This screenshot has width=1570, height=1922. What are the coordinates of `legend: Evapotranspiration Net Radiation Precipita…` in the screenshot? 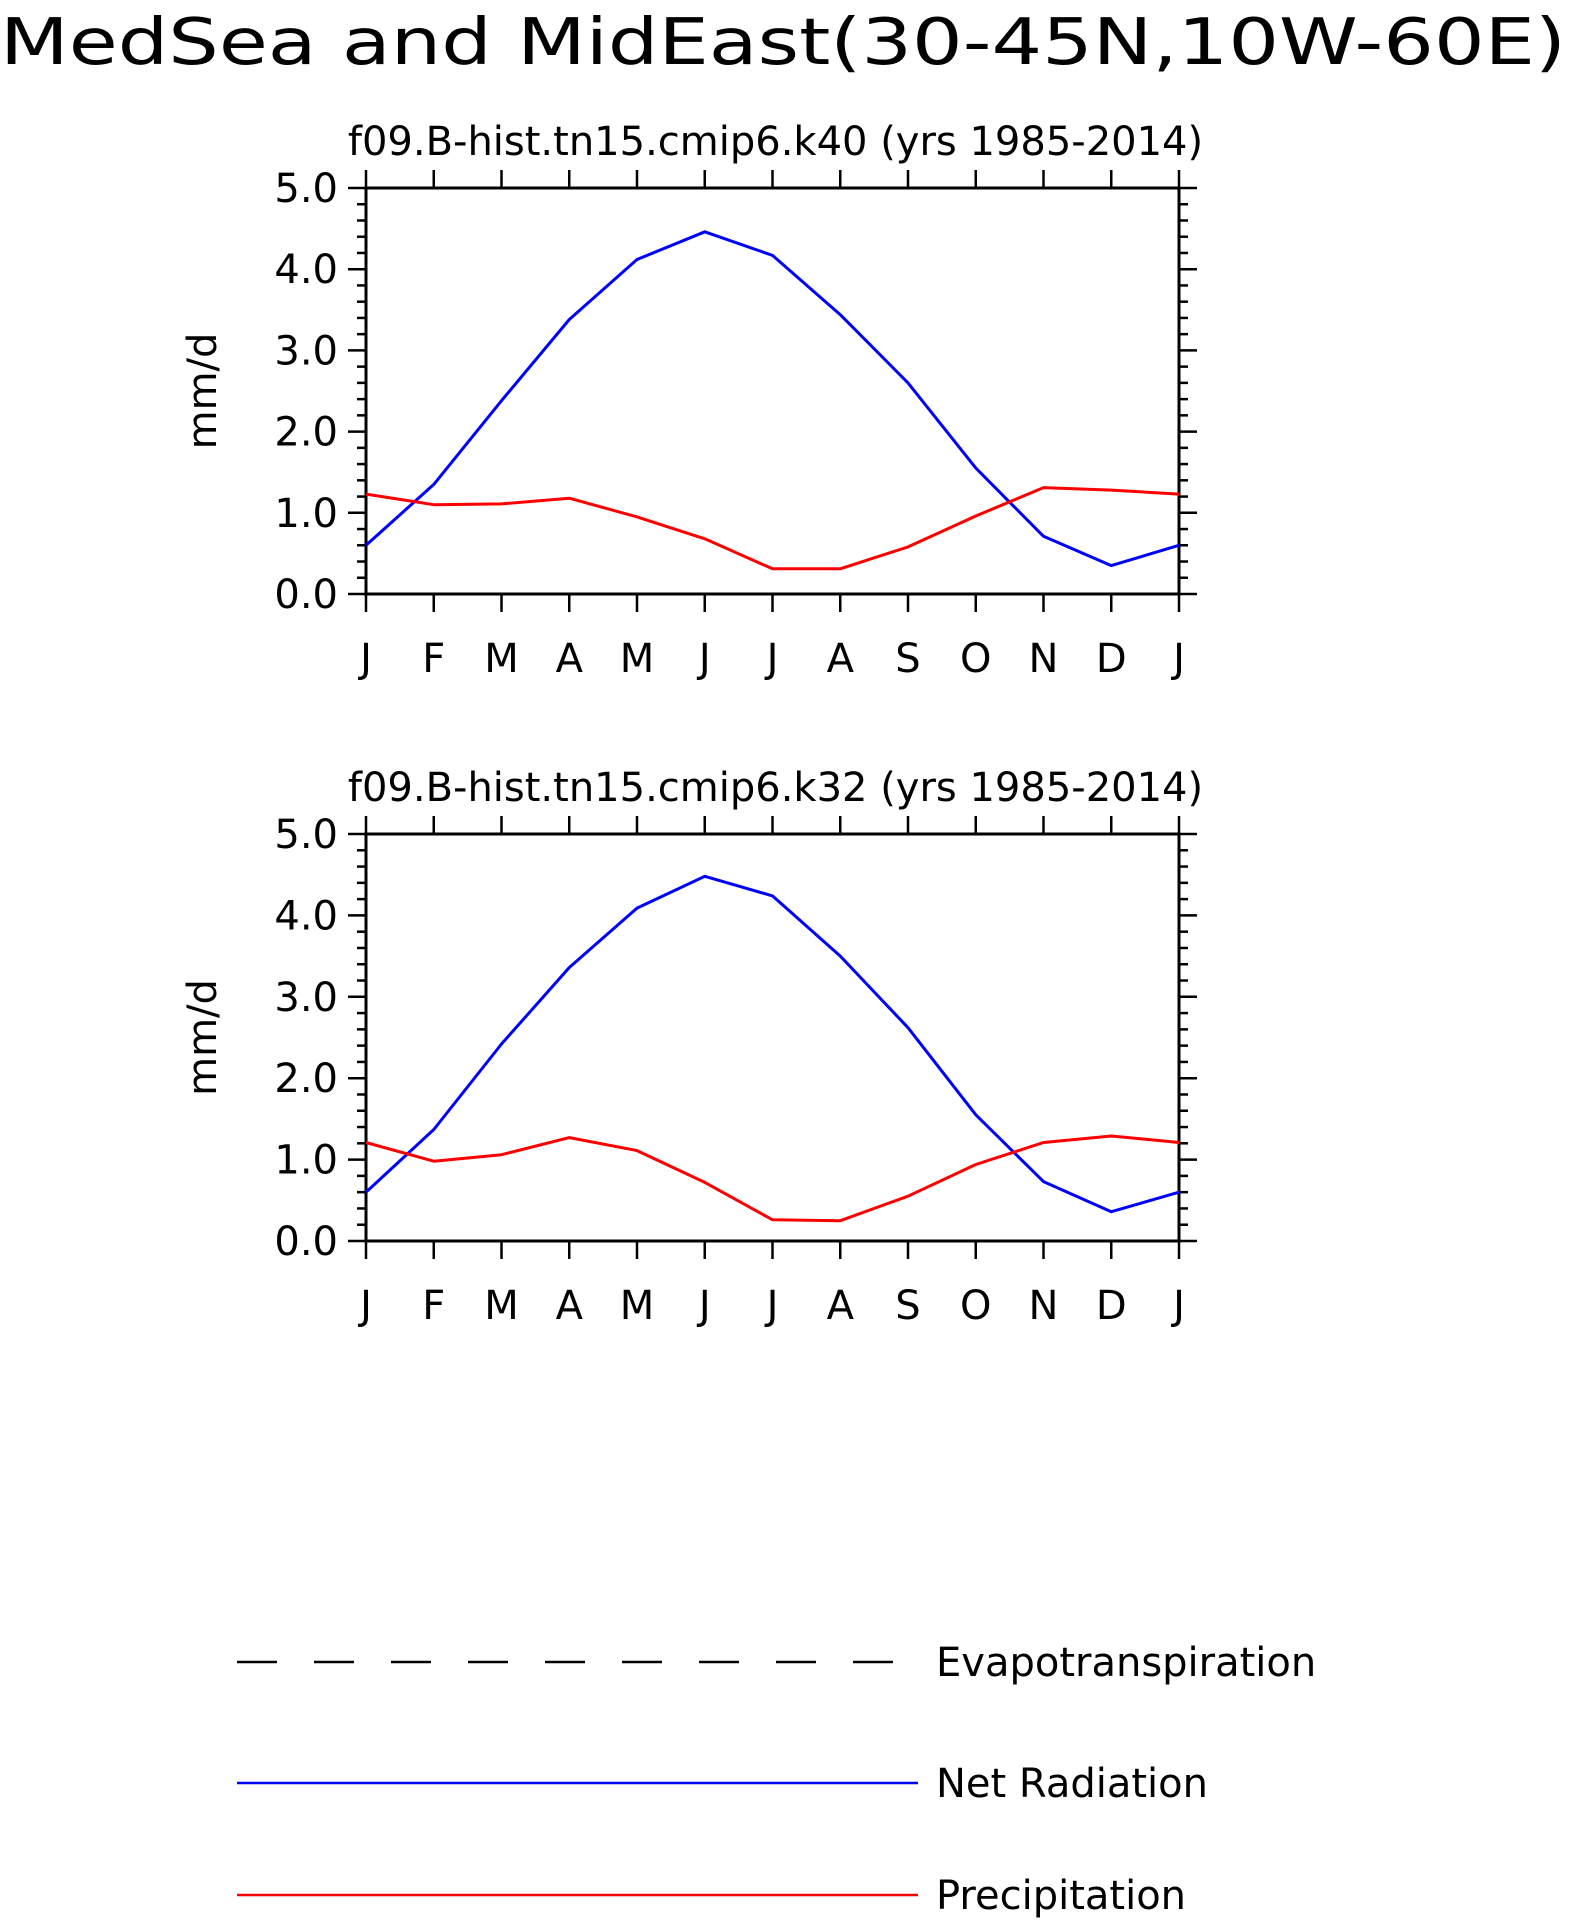 It's located at (776, 1779).